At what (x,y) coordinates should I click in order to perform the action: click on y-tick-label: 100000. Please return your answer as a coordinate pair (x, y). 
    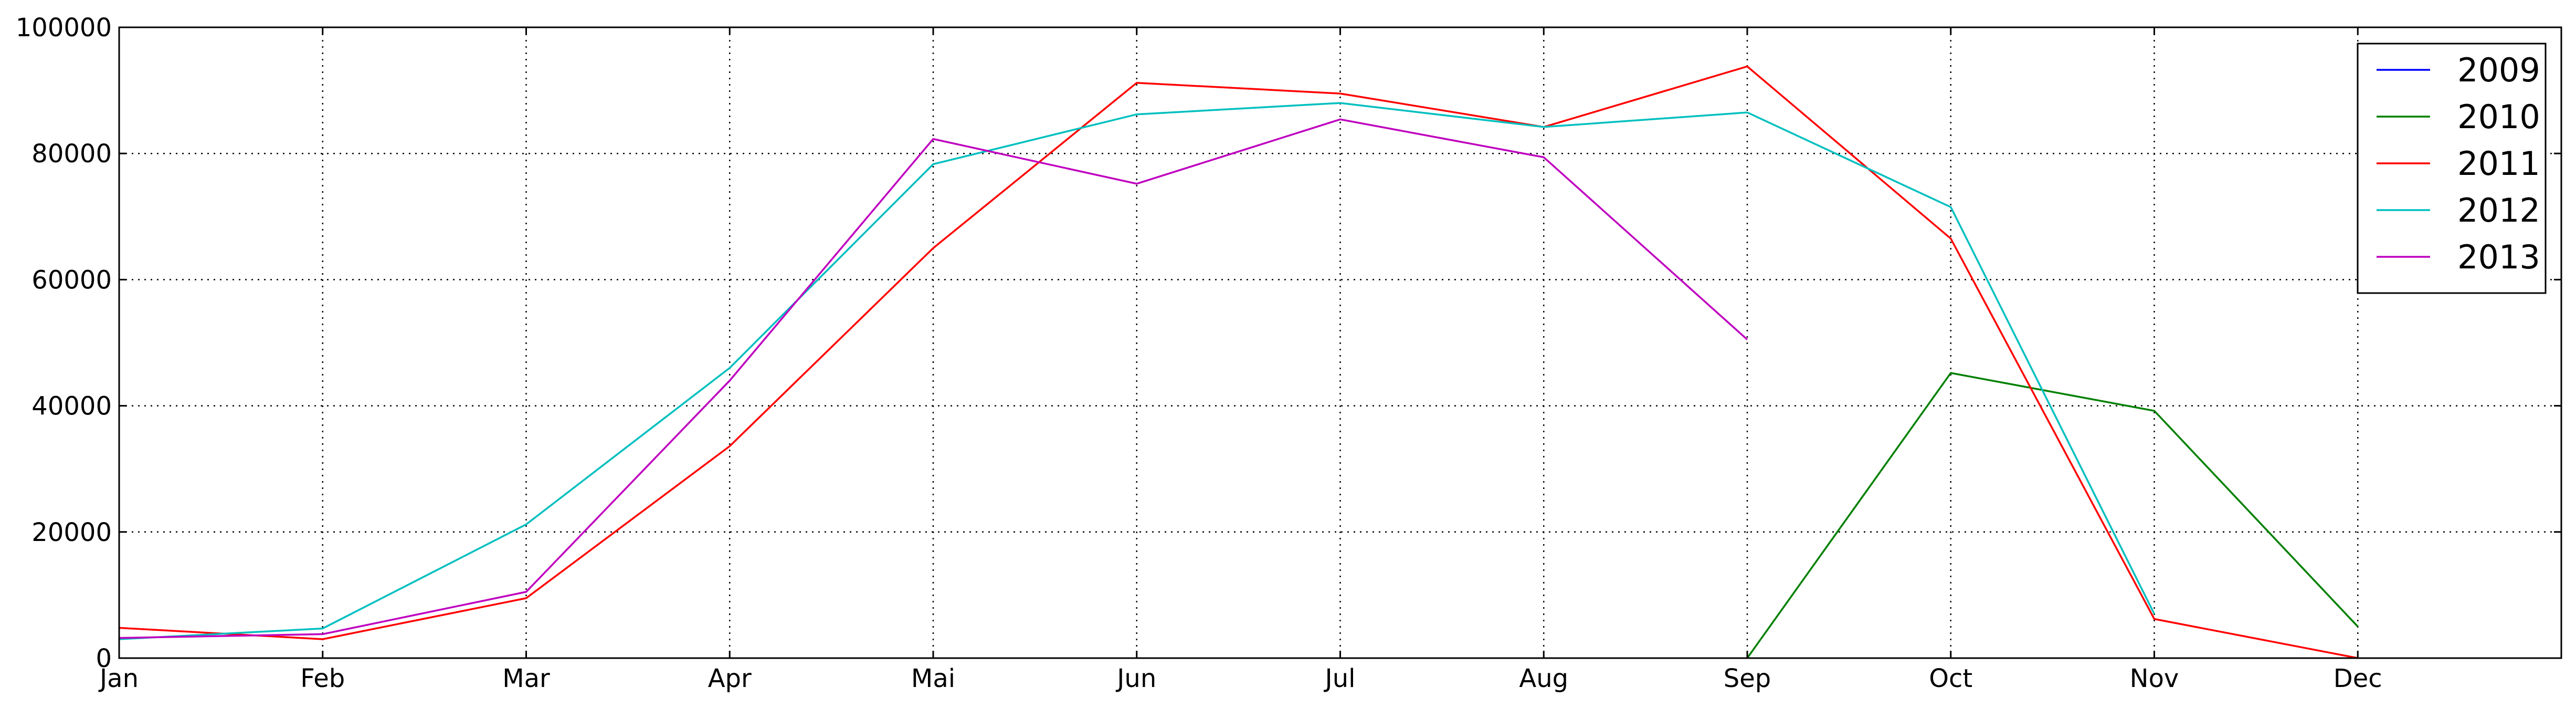
    Looking at the image, I should click on (64, 28).